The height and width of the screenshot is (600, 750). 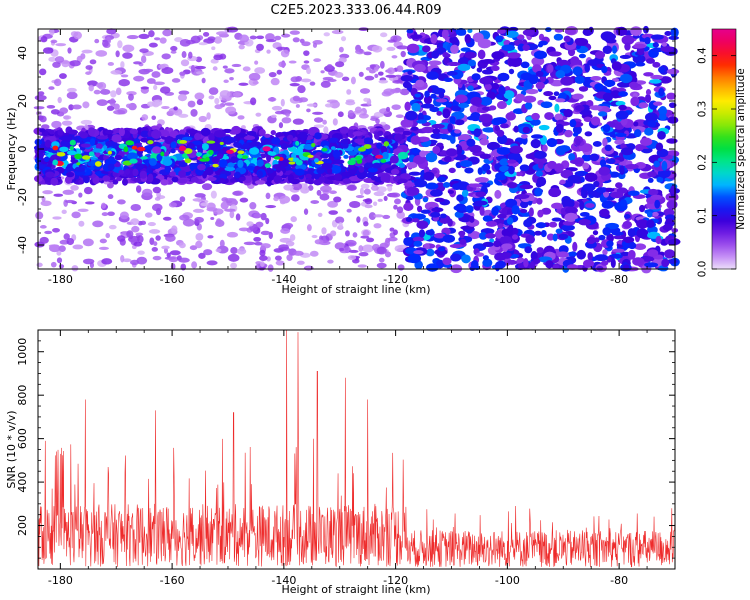 I want to click on snr-x-tick-label: -100, so click(x=507, y=580).